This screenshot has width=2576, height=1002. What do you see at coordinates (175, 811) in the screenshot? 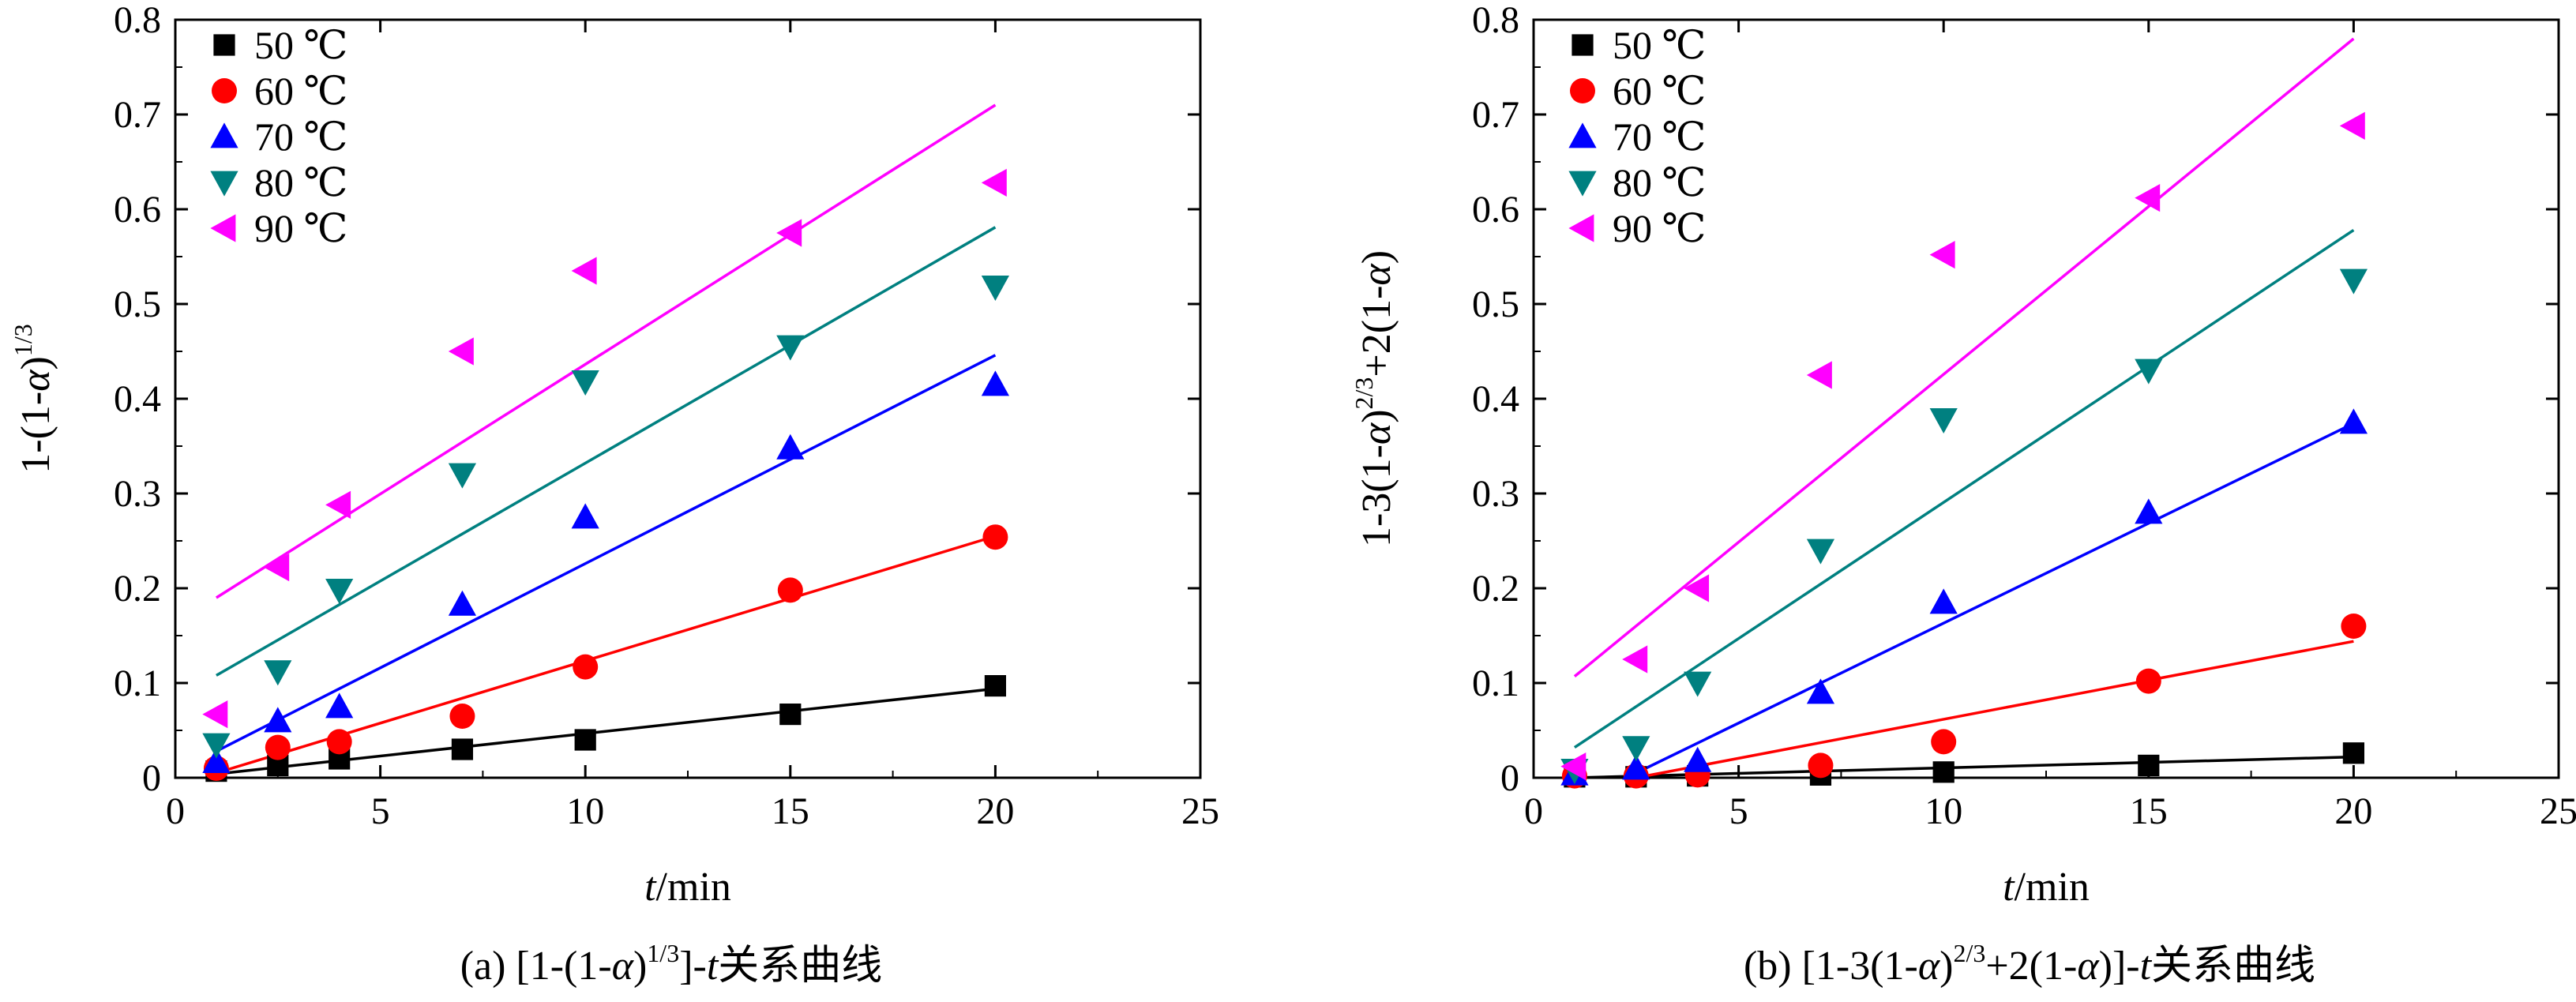
I see `x-tick-label: 0` at bounding box center [175, 811].